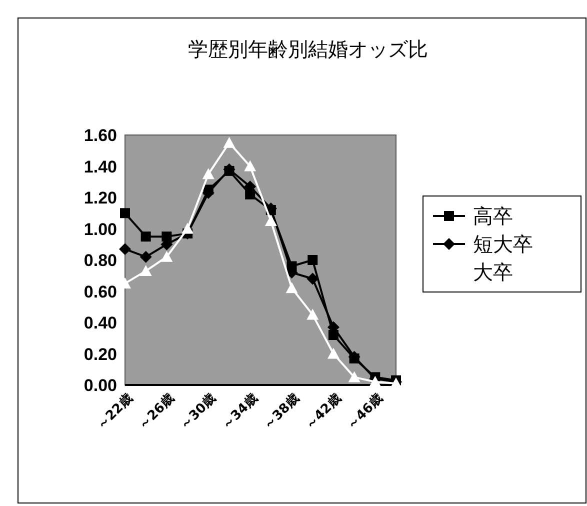 This screenshot has width=587, height=506. I want to click on y-tick-label: 1.60, so click(100, 135).